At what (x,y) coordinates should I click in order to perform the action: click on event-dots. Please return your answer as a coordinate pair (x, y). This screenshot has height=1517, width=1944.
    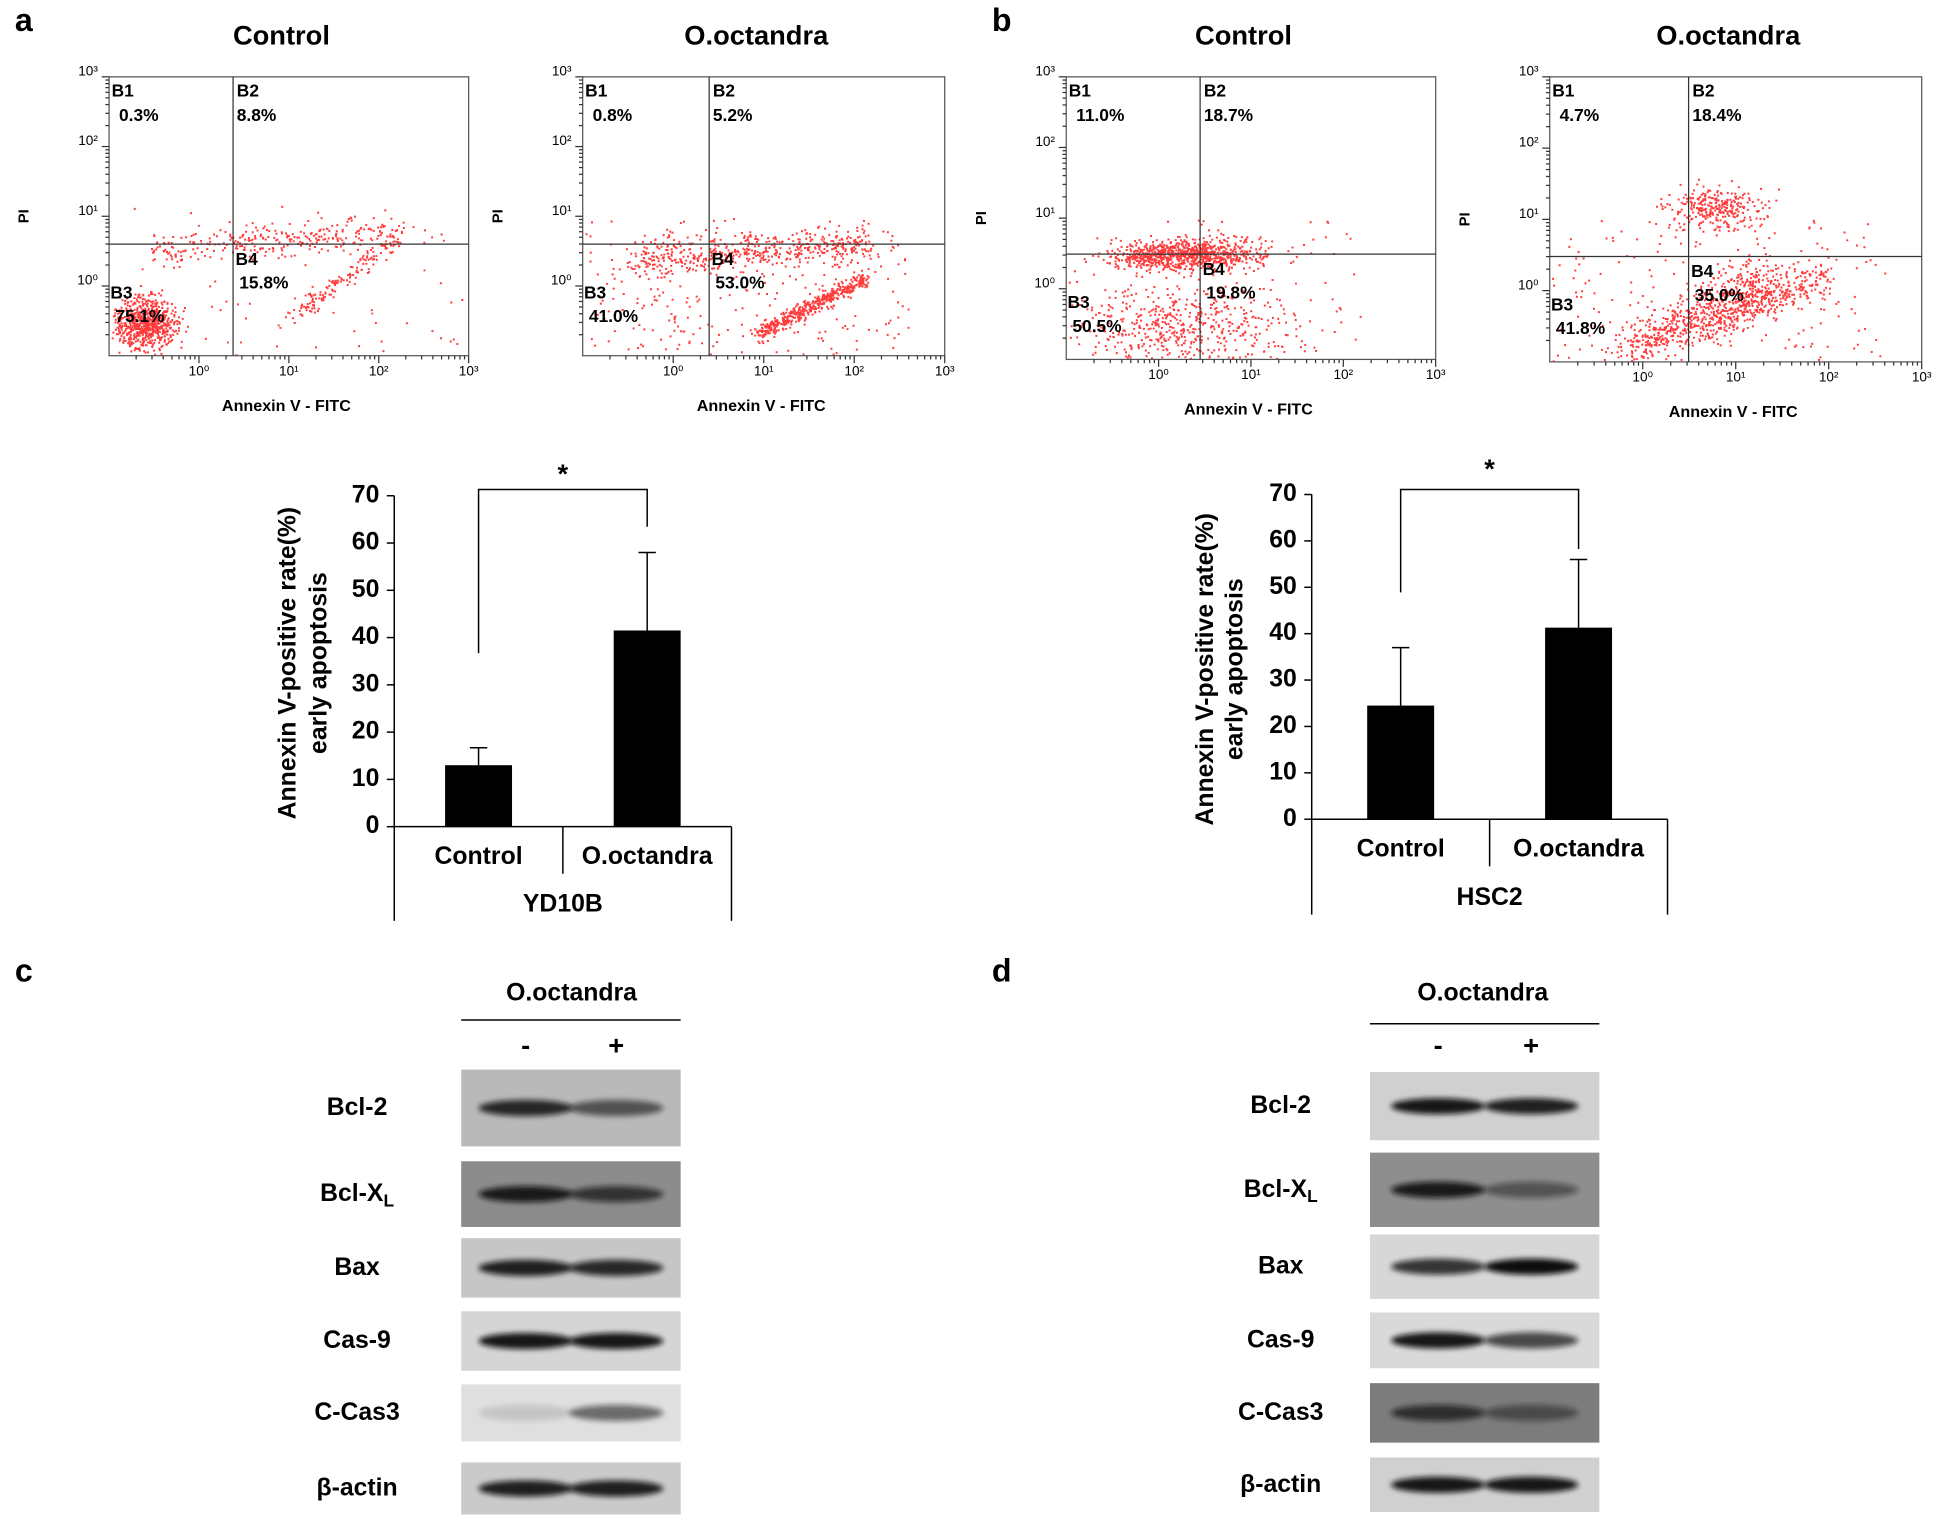
    Looking at the image, I should click on (747, 287).